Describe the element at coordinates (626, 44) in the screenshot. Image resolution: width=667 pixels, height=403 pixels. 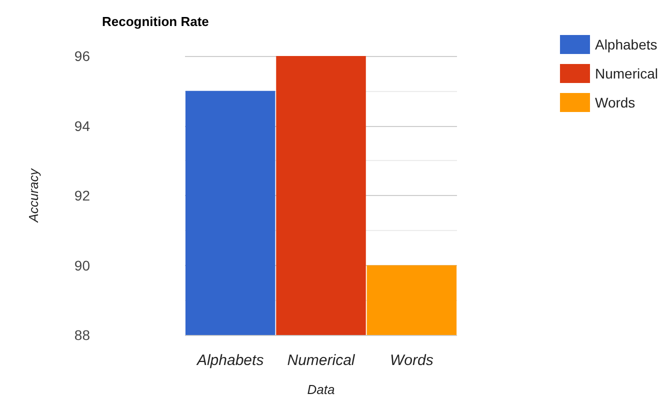
I see `legend-label: Alphabets` at that location.